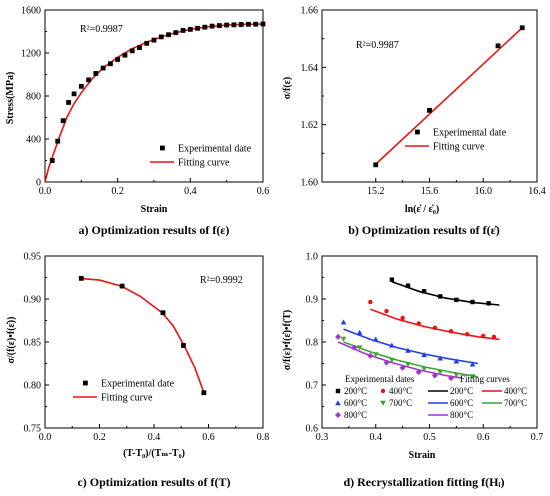 The image size is (550, 496). Describe the element at coordinates (484, 191) in the screenshot. I see `panel-b-xtick-label: 16.0` at that location.